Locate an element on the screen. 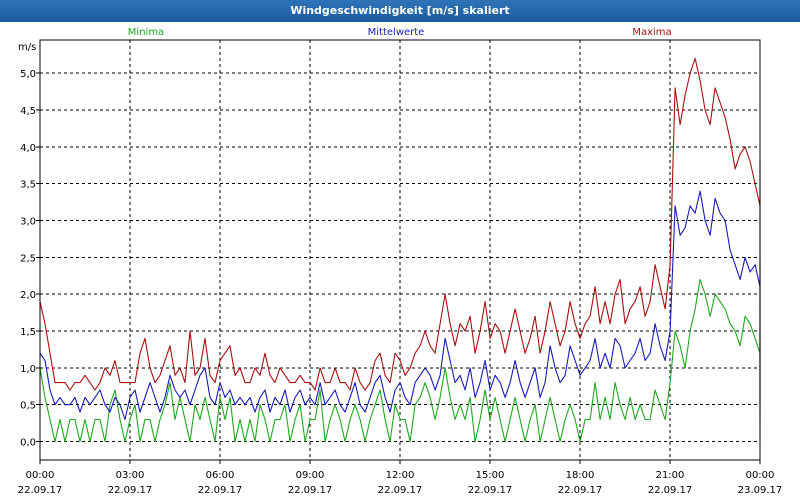 The image size is (800, 500). y-tick-label: 4,5 is located at coordinates (28, 111).